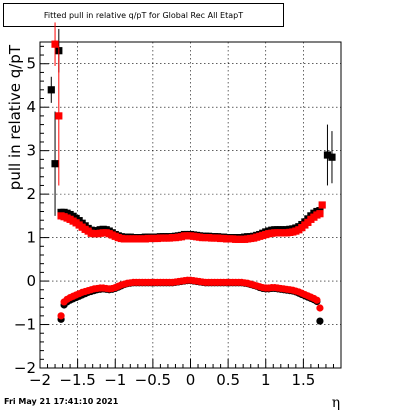 Image resolution: width=400 pixels, height=410 pixels. I want to click on x-axis-label: η, so click(336, 402).